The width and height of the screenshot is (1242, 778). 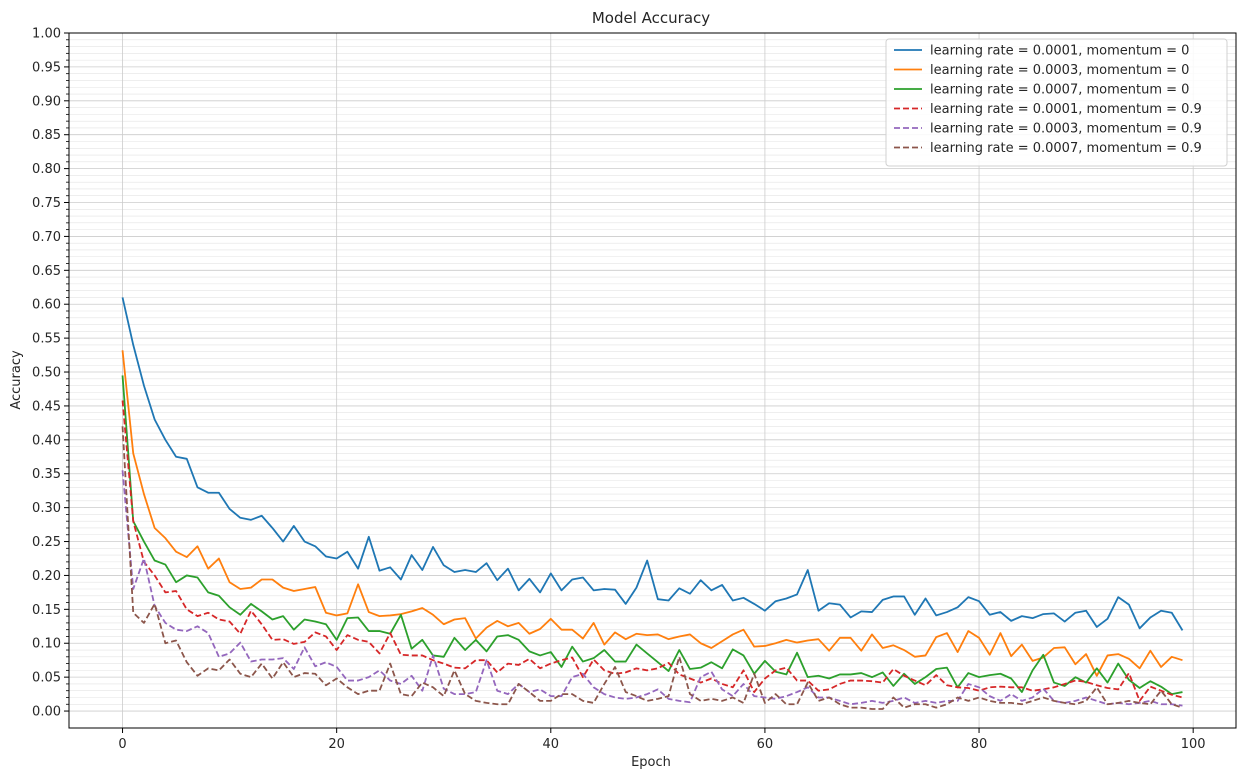 What do you see at coordinates (1066, 129) in the screenshot?
I see `legend-entry: learning rate = 0.0003, momentum = 0.9` at bounding box center [1066, 129].